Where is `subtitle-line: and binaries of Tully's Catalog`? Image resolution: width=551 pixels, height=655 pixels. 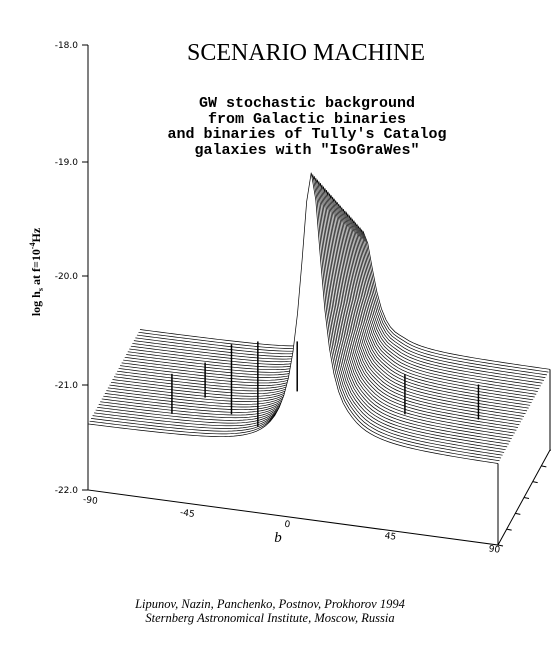
subtitle-line: and binaries of Tully's Catalog is located at coordinates (306, 134).